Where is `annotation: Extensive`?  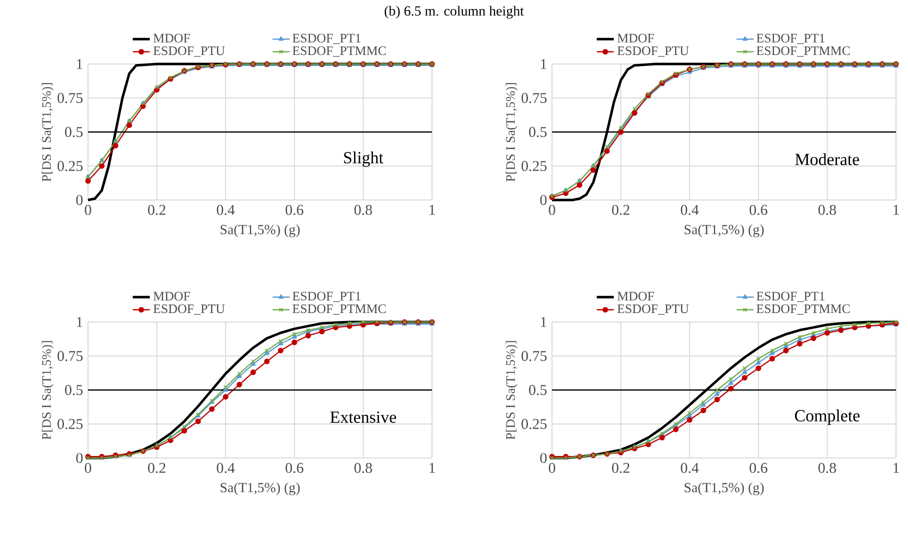 annotation: Extensive is located at coordinates (363, 417).